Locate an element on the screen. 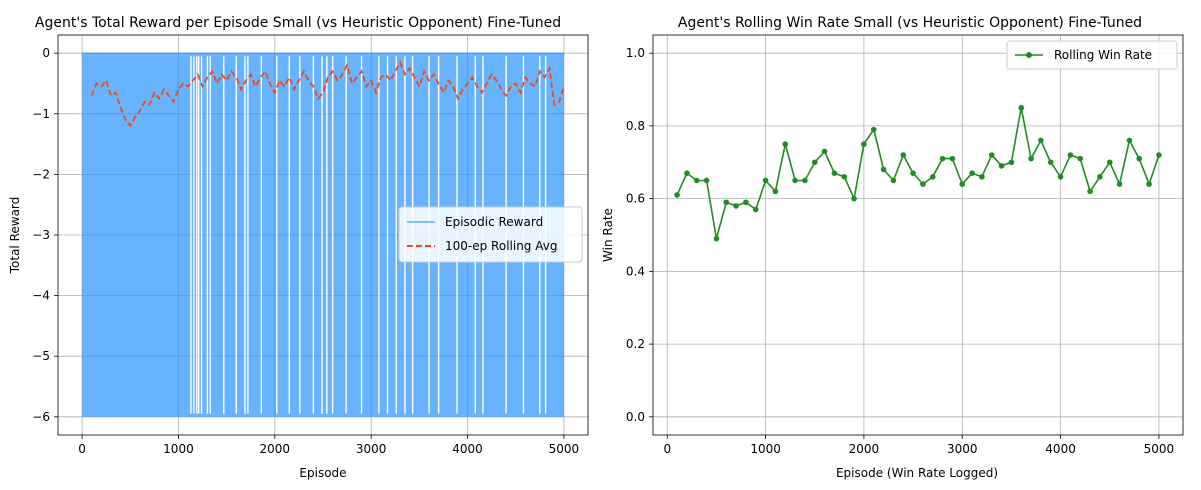 This screenshot has width=1201, height=490. chart-left-yticks: 0 −1 −2 −3 −4 −5 −6 is located at coordinates (45, 235).